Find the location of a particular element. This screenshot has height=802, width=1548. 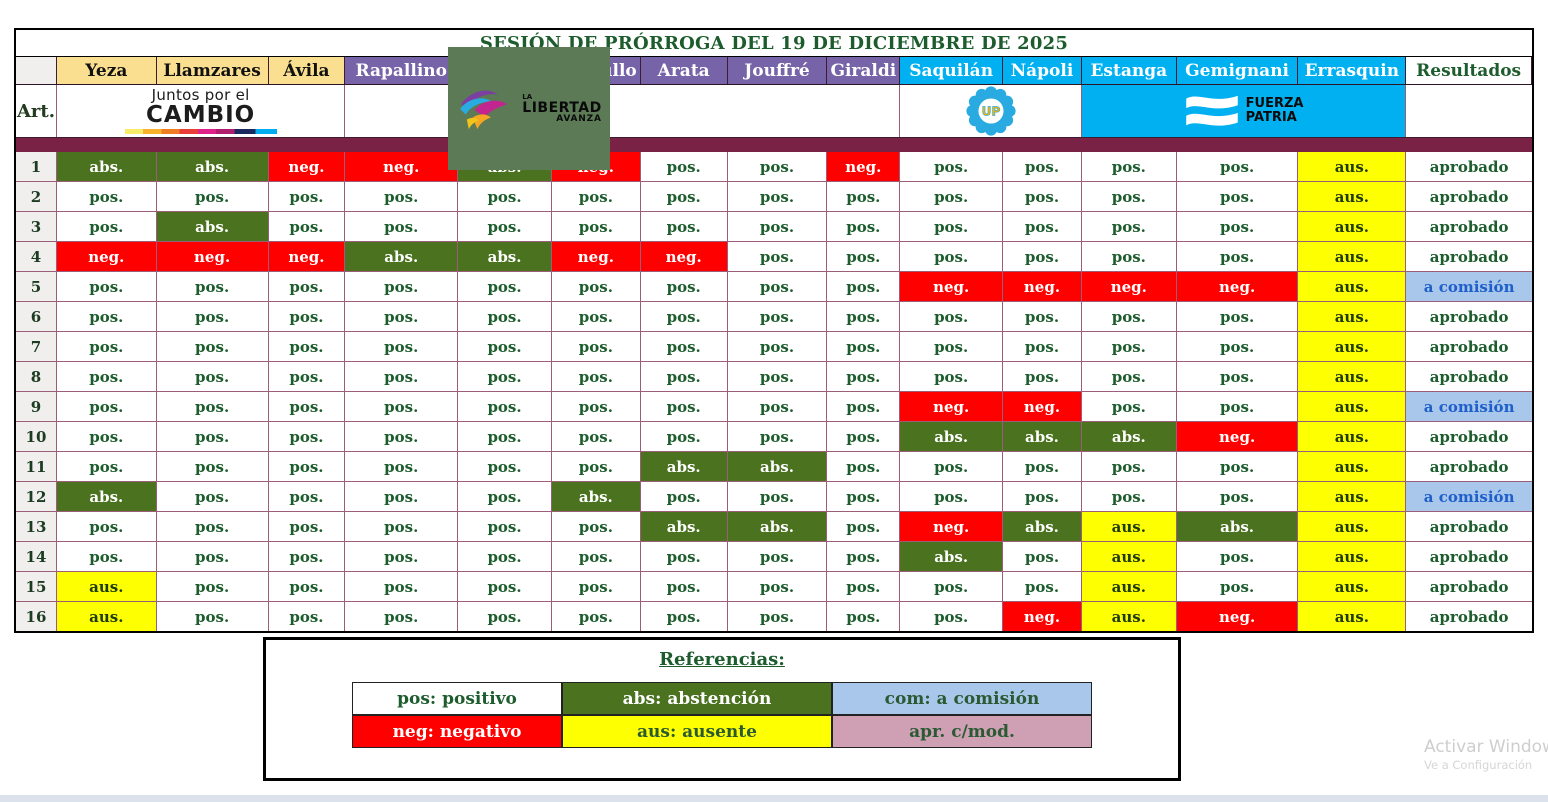

article-number: 8 is located at coordinates (36, 376).